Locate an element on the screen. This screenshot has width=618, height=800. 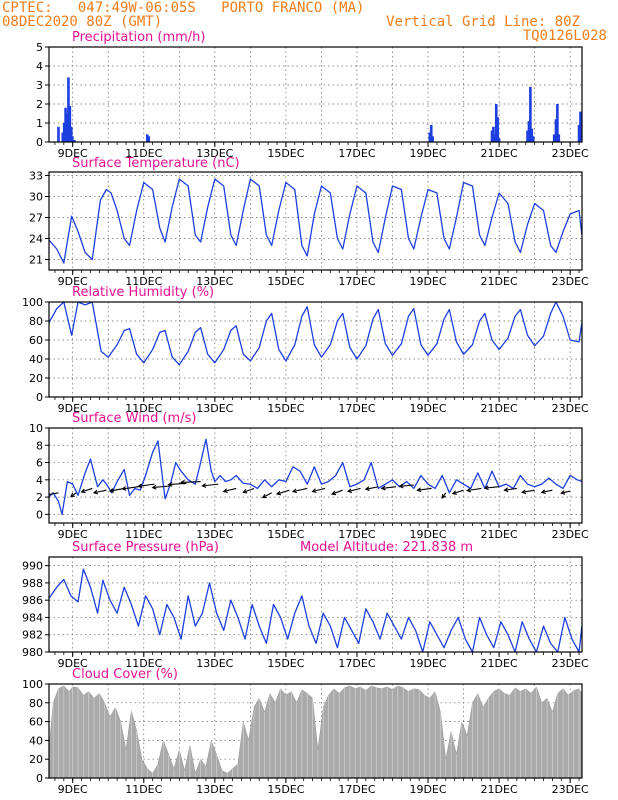
y-tick-label: 100 is located at coordinates (32, 302).